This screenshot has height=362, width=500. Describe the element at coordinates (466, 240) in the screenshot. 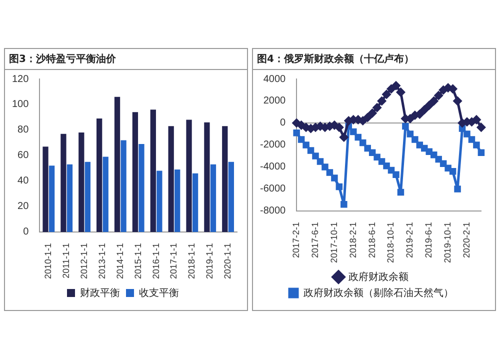

I see `x-tick-label: 2020-2-1` at that location.